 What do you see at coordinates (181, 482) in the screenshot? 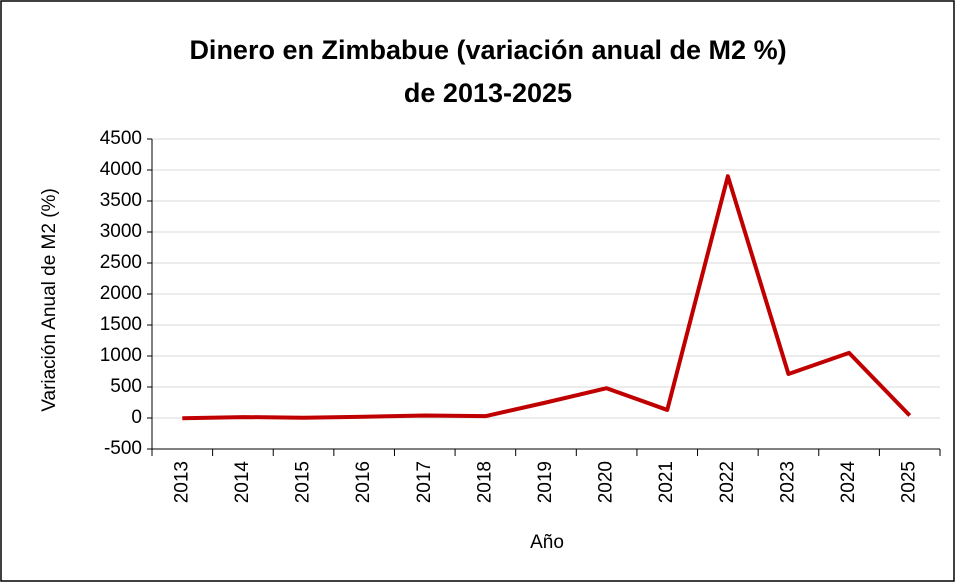
I see `x-tick-label: 2013` at bounding box center [181, 482].